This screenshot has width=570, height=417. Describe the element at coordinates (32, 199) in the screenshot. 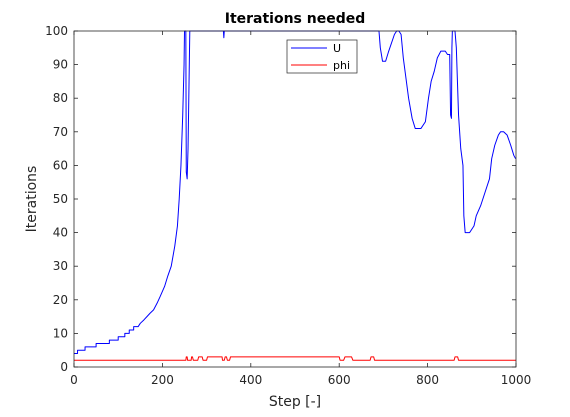

I see `y-axis-label: Iterations` at that location.